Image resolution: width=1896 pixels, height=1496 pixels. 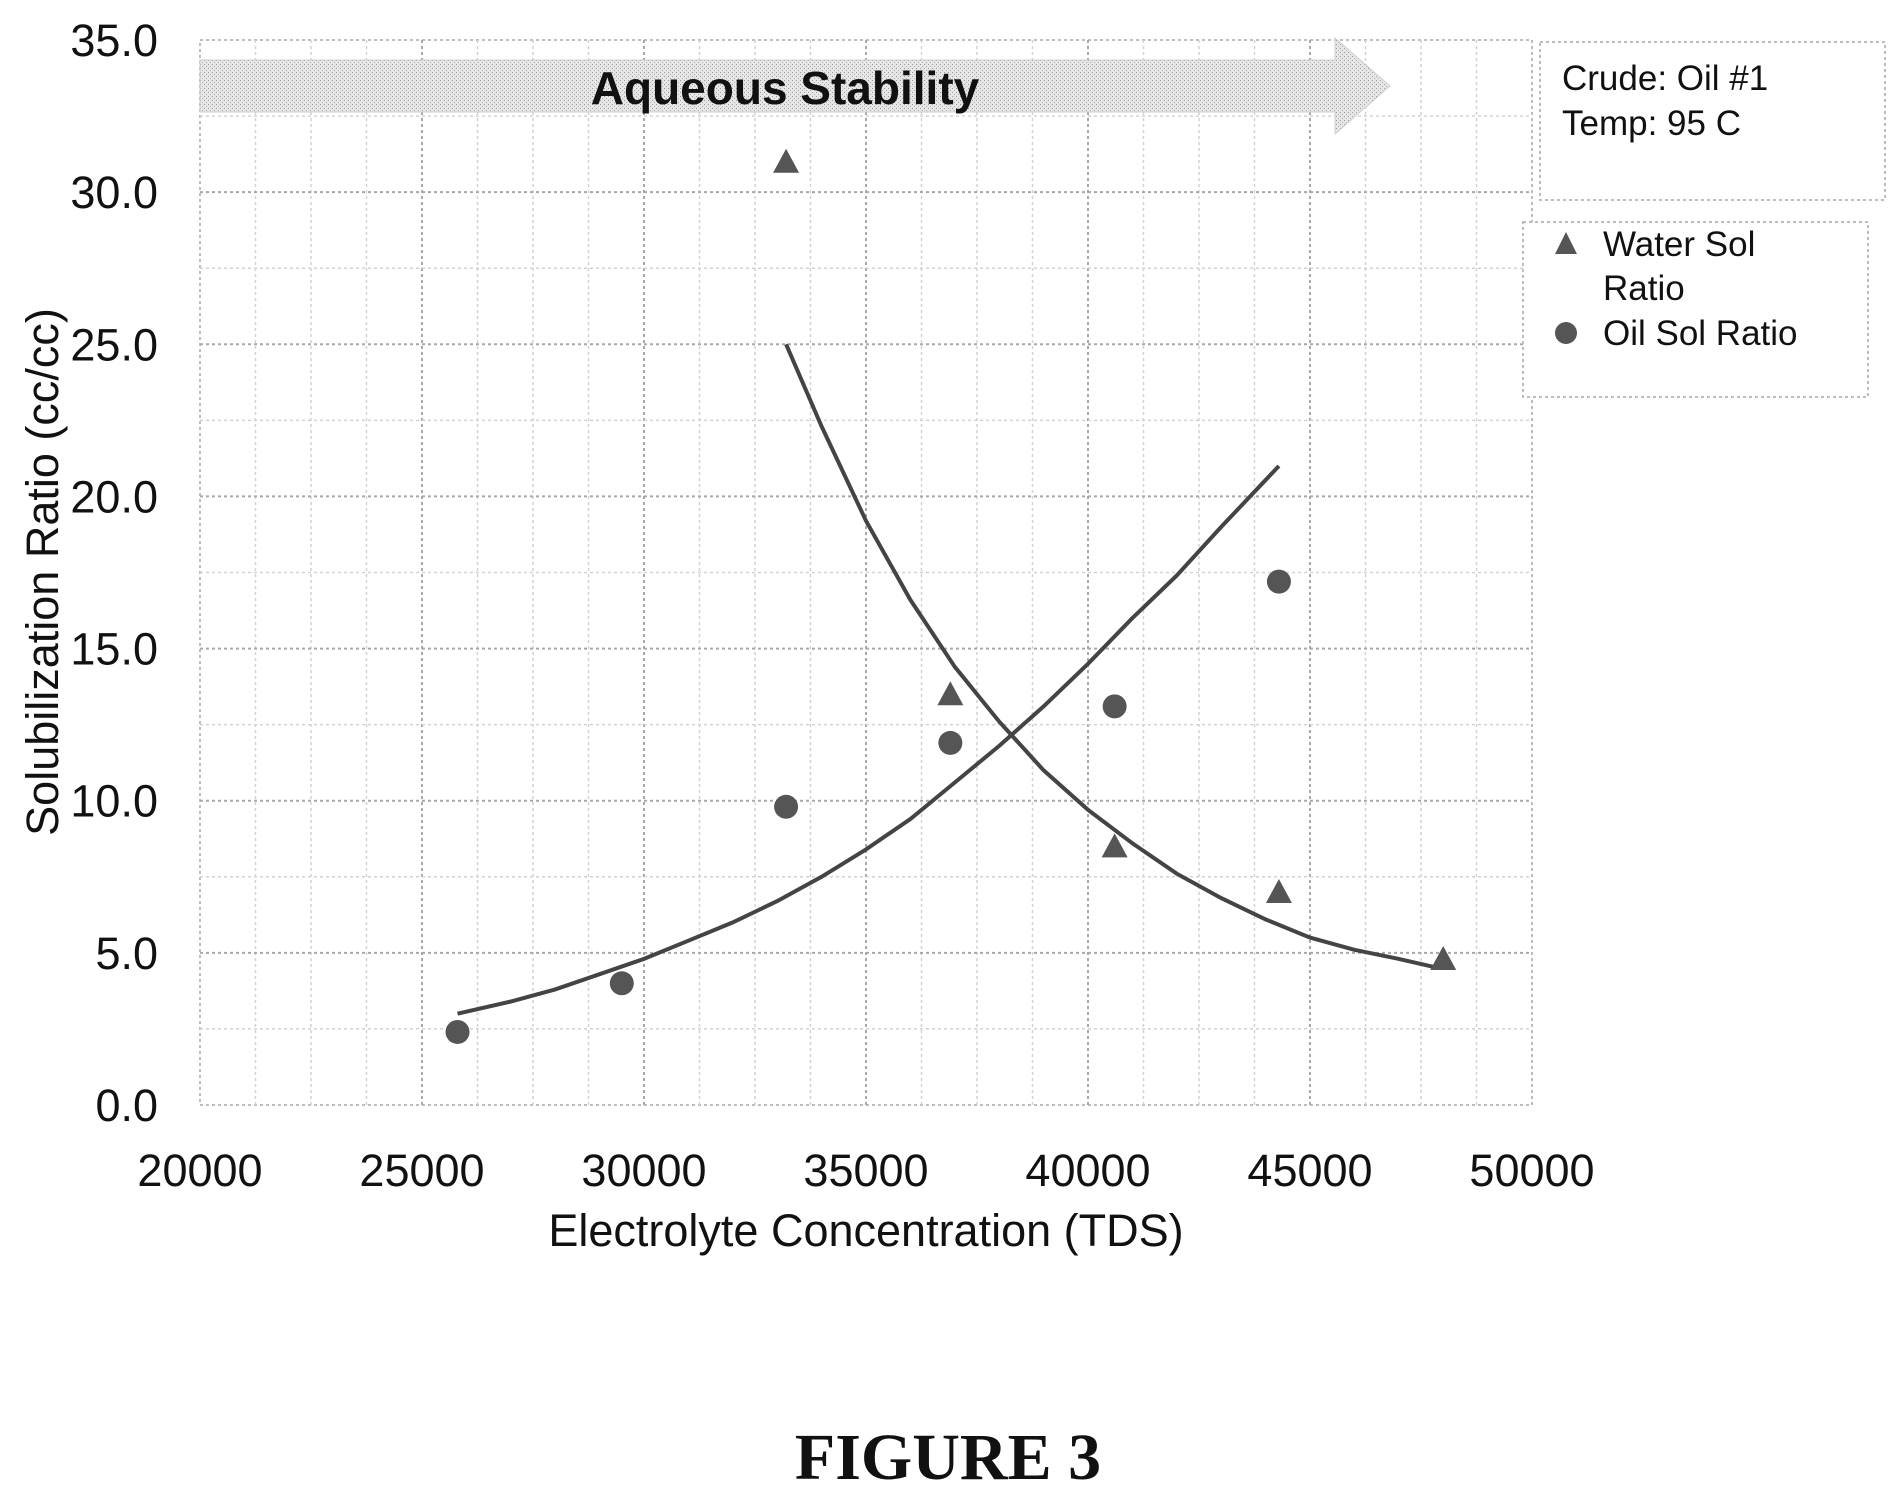 What do you see at coordinates (1531, 1170) in the screenshot?
I see `x-tick-label: 50000` at bounding box center [1531, 1170].